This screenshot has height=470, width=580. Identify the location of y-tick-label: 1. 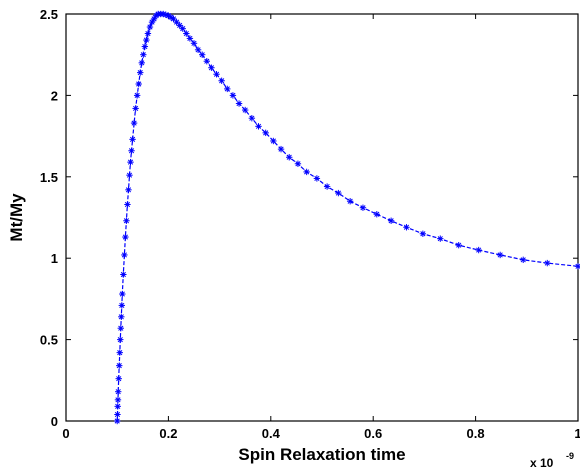
(54, 258).